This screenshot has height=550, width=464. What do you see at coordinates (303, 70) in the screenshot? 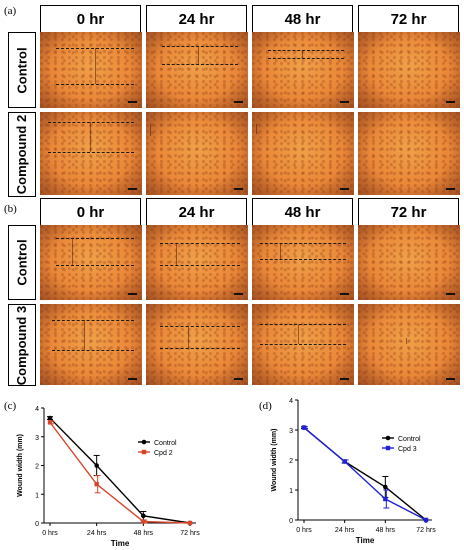
I see `micrograph-control-48hr` at bounding box center [303, 70].